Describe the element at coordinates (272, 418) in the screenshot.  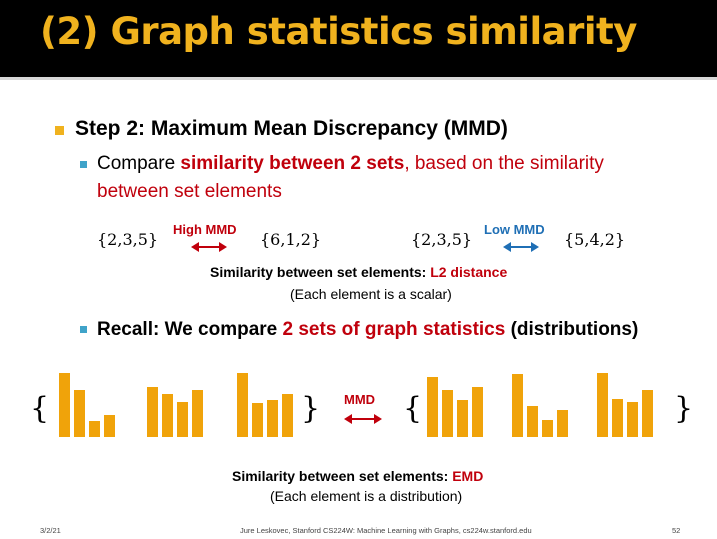
I see `set-a-hist3-bar3` at that location.